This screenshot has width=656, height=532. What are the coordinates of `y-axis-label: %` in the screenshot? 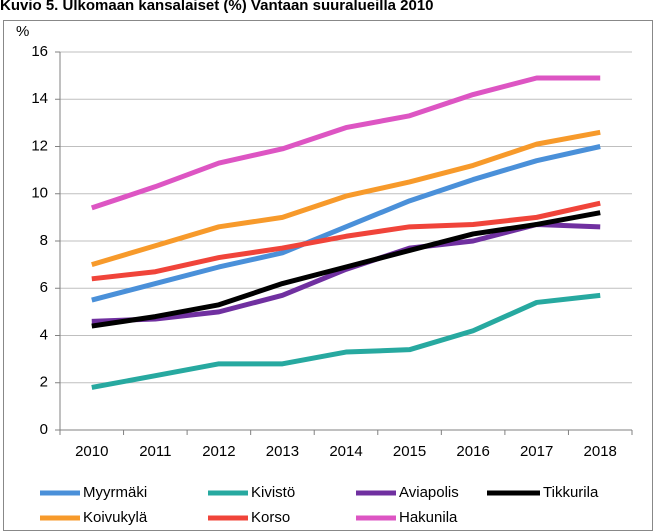 It's located at (22, 31).